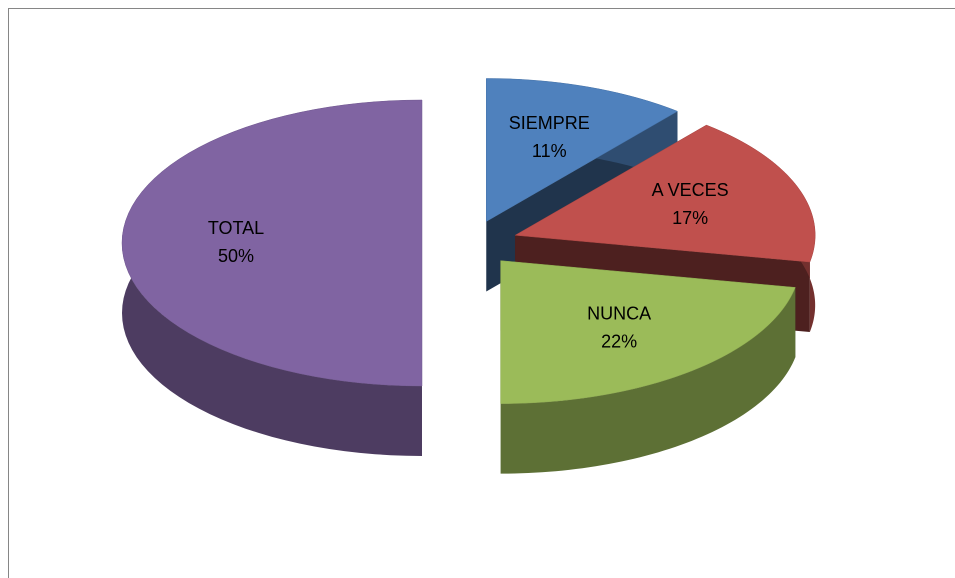 This screenshot has width=955, height=578. I want to click on data-label-value: 50%, so click(236, 256).